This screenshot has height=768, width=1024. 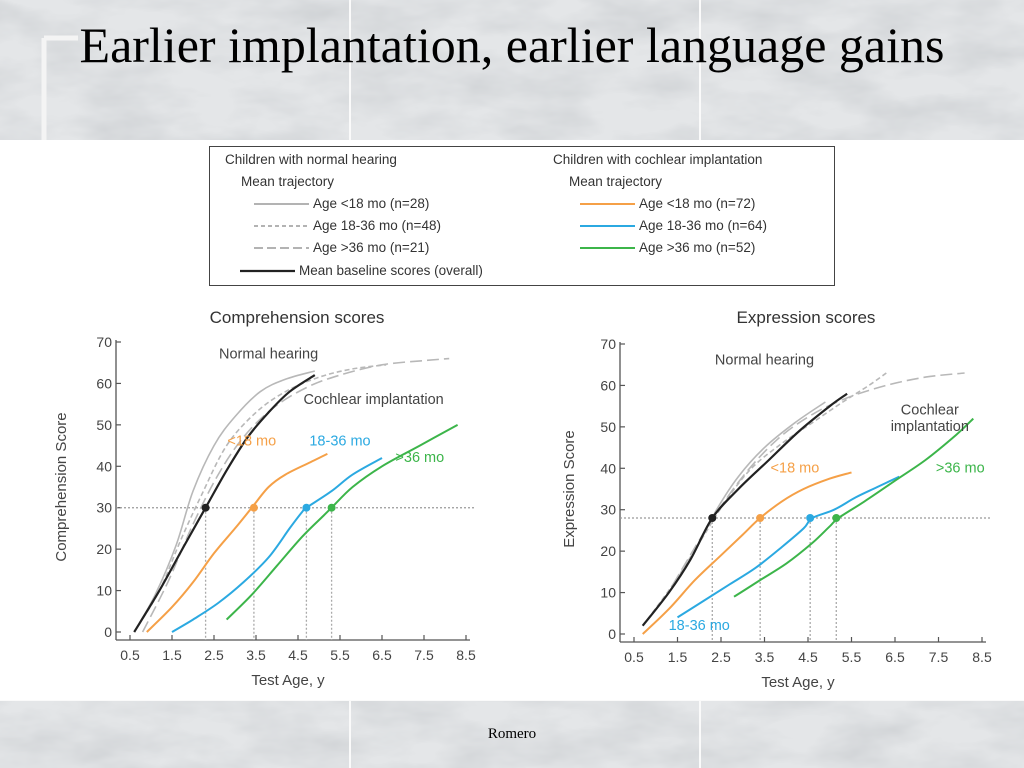 What do you see at coordinates (697, 247) in the screenshot?
I see `legend-ci-item-3: Age >36 mo (n=52)` at bounding box center [697, 247].